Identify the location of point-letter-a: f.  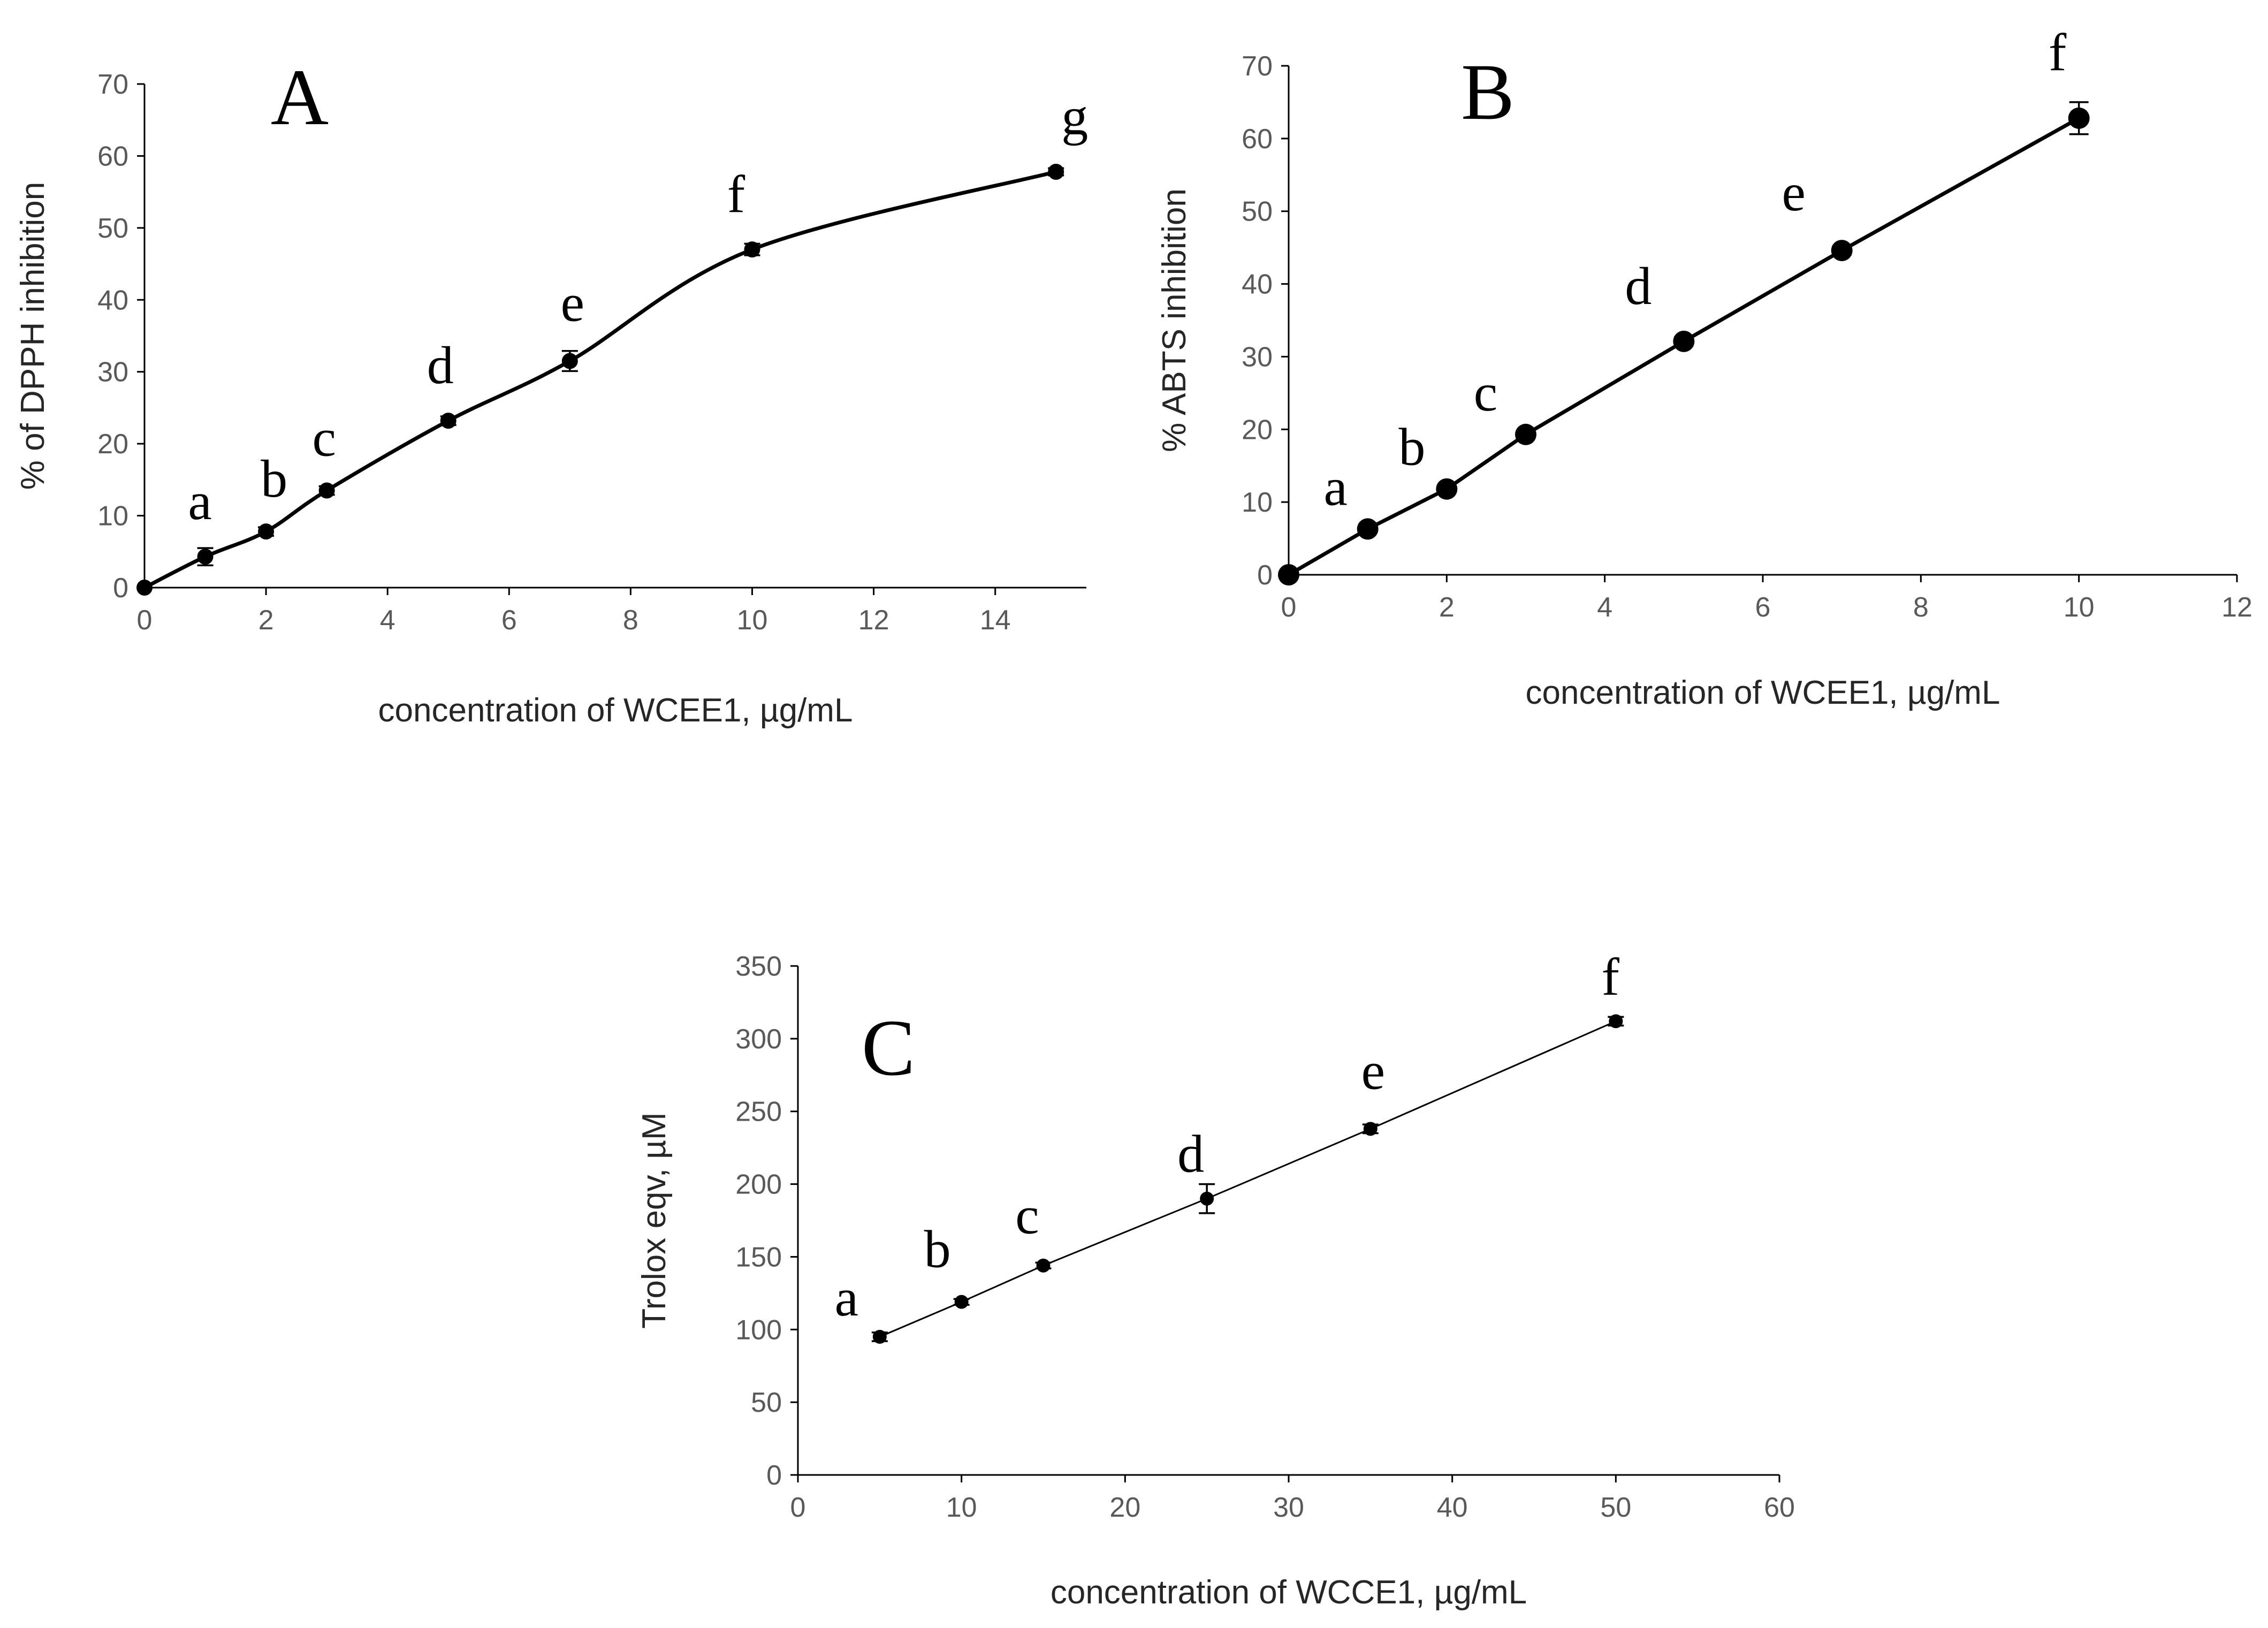
(736, 194).